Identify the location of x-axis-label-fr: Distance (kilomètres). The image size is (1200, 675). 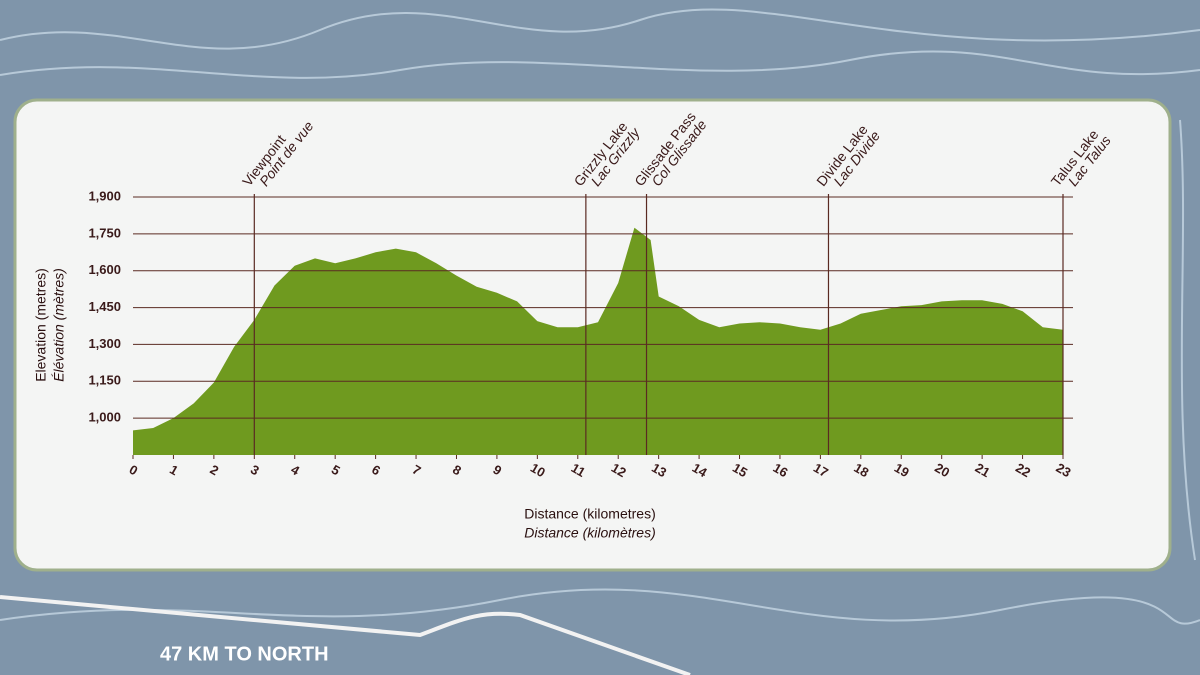
(589, 533).